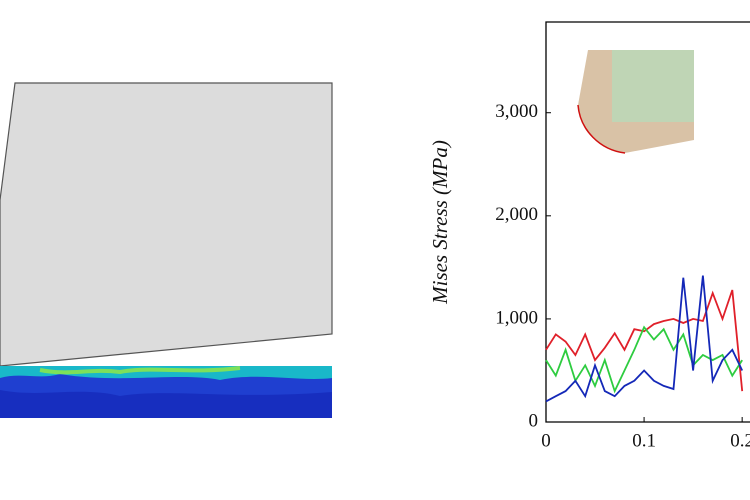 This screenshot has height=500, width=750. Describe the element at coordinates (516, 317) in the screenshot. I see `y-tick-label: 1,000` at that location.